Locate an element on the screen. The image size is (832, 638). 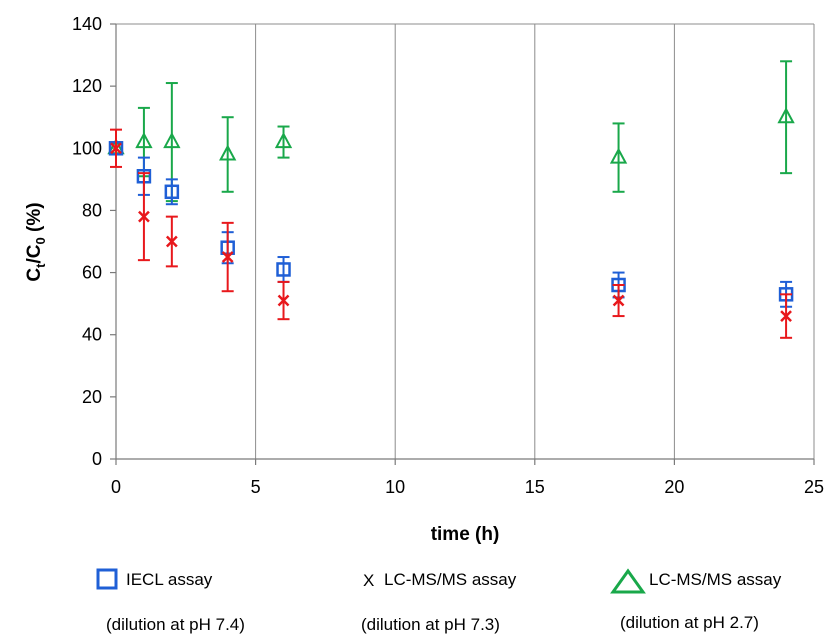
x-tick-label: 10 is located at coordinates (395, 487).